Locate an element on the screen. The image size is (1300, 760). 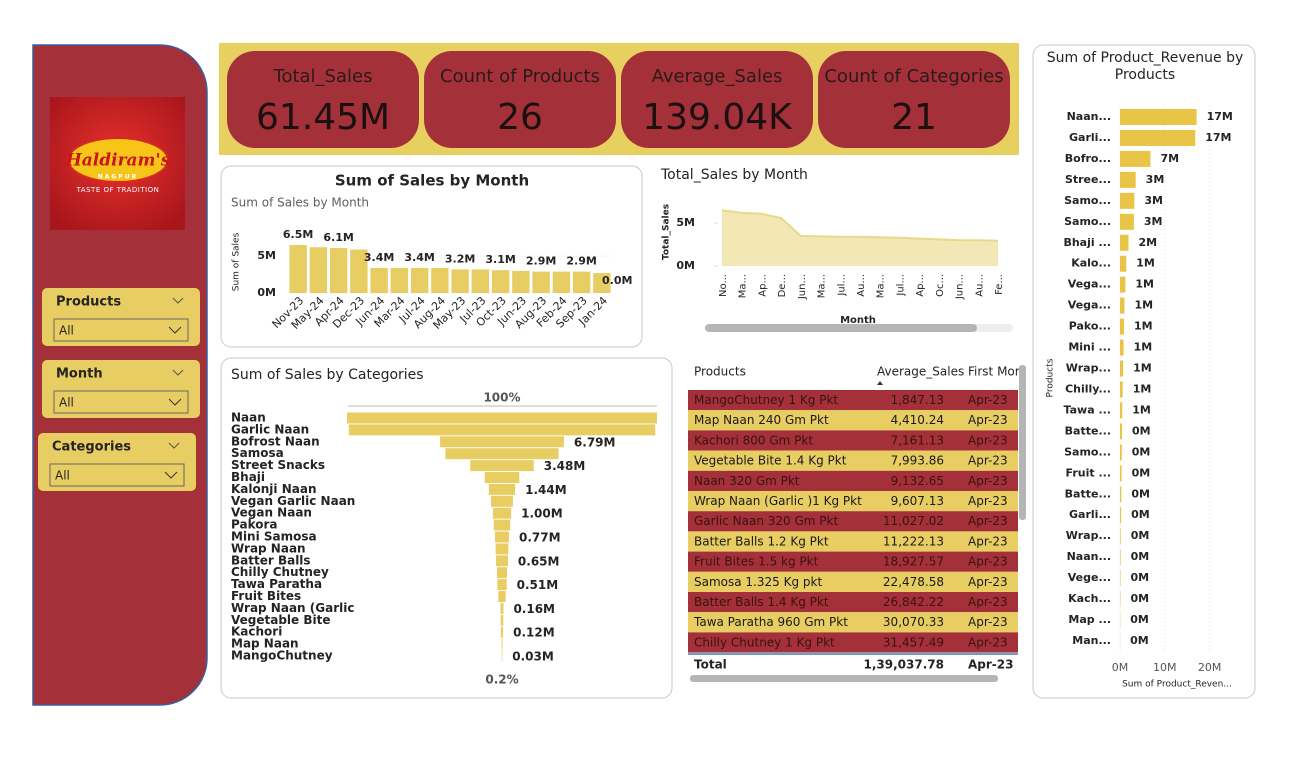
table-cell: 9,132.65 is located at coordinates (917, 481).